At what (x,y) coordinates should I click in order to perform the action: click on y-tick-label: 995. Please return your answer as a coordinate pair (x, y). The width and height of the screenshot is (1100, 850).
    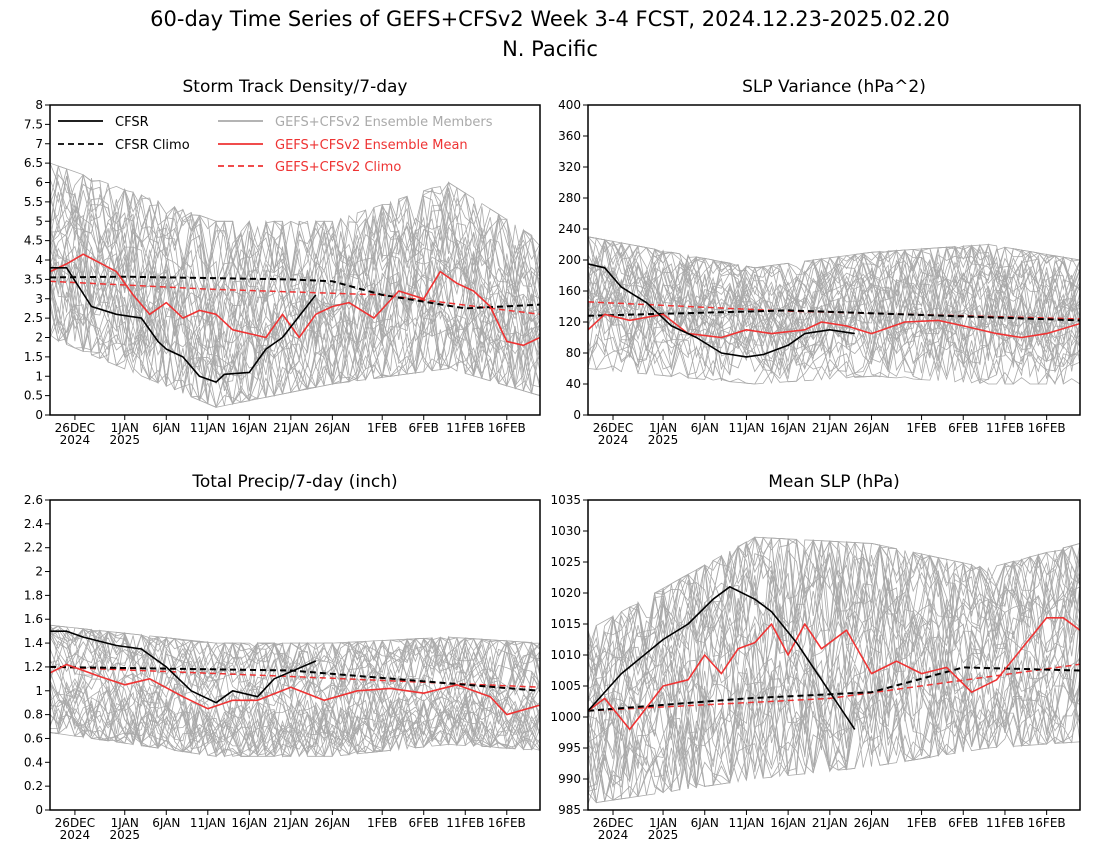
    Looking at the image, I should click on (569, 748).